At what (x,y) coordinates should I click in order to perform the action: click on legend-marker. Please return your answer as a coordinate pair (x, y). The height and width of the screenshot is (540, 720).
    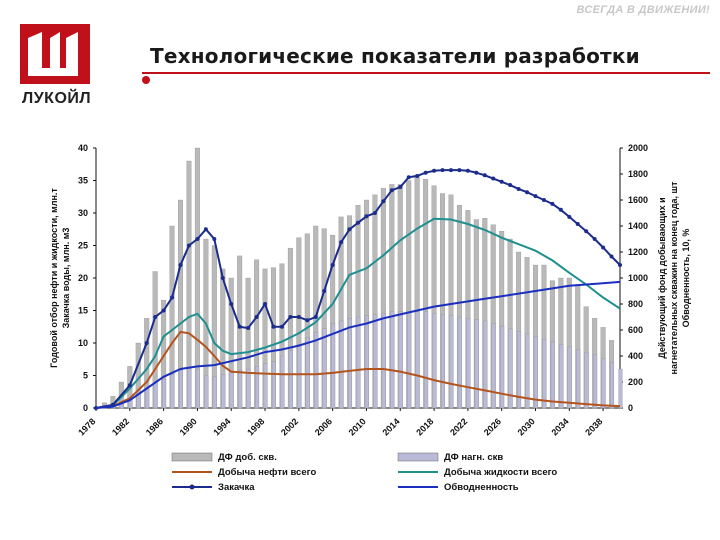
    Looking at the image, I should click on (192, 487).